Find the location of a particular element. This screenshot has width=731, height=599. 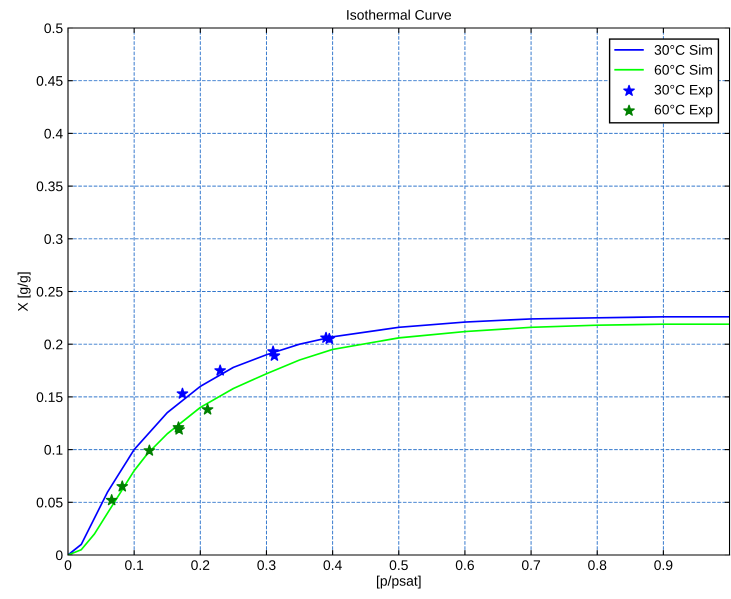

x-tick-label: 0.8 is located at coordinates (597, 565).